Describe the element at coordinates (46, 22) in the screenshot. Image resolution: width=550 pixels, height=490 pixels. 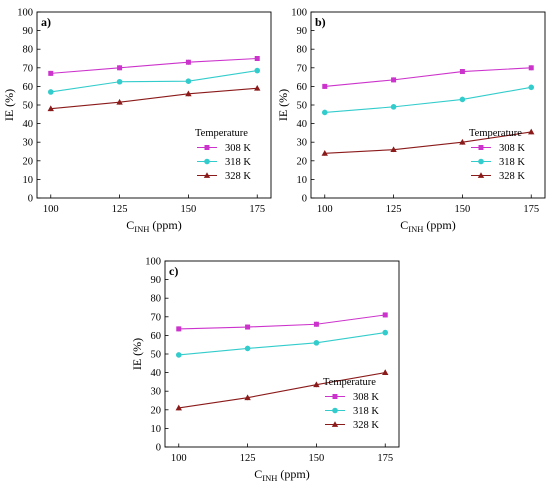
I see `panel-label: a)` at that location.